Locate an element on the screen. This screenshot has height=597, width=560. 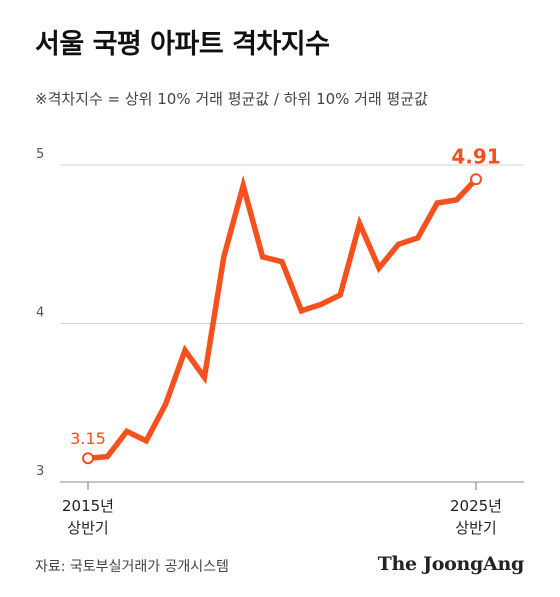
source-note: 자료: 국토부실거래가 공개시스템 is located at coordinates (132, 567).